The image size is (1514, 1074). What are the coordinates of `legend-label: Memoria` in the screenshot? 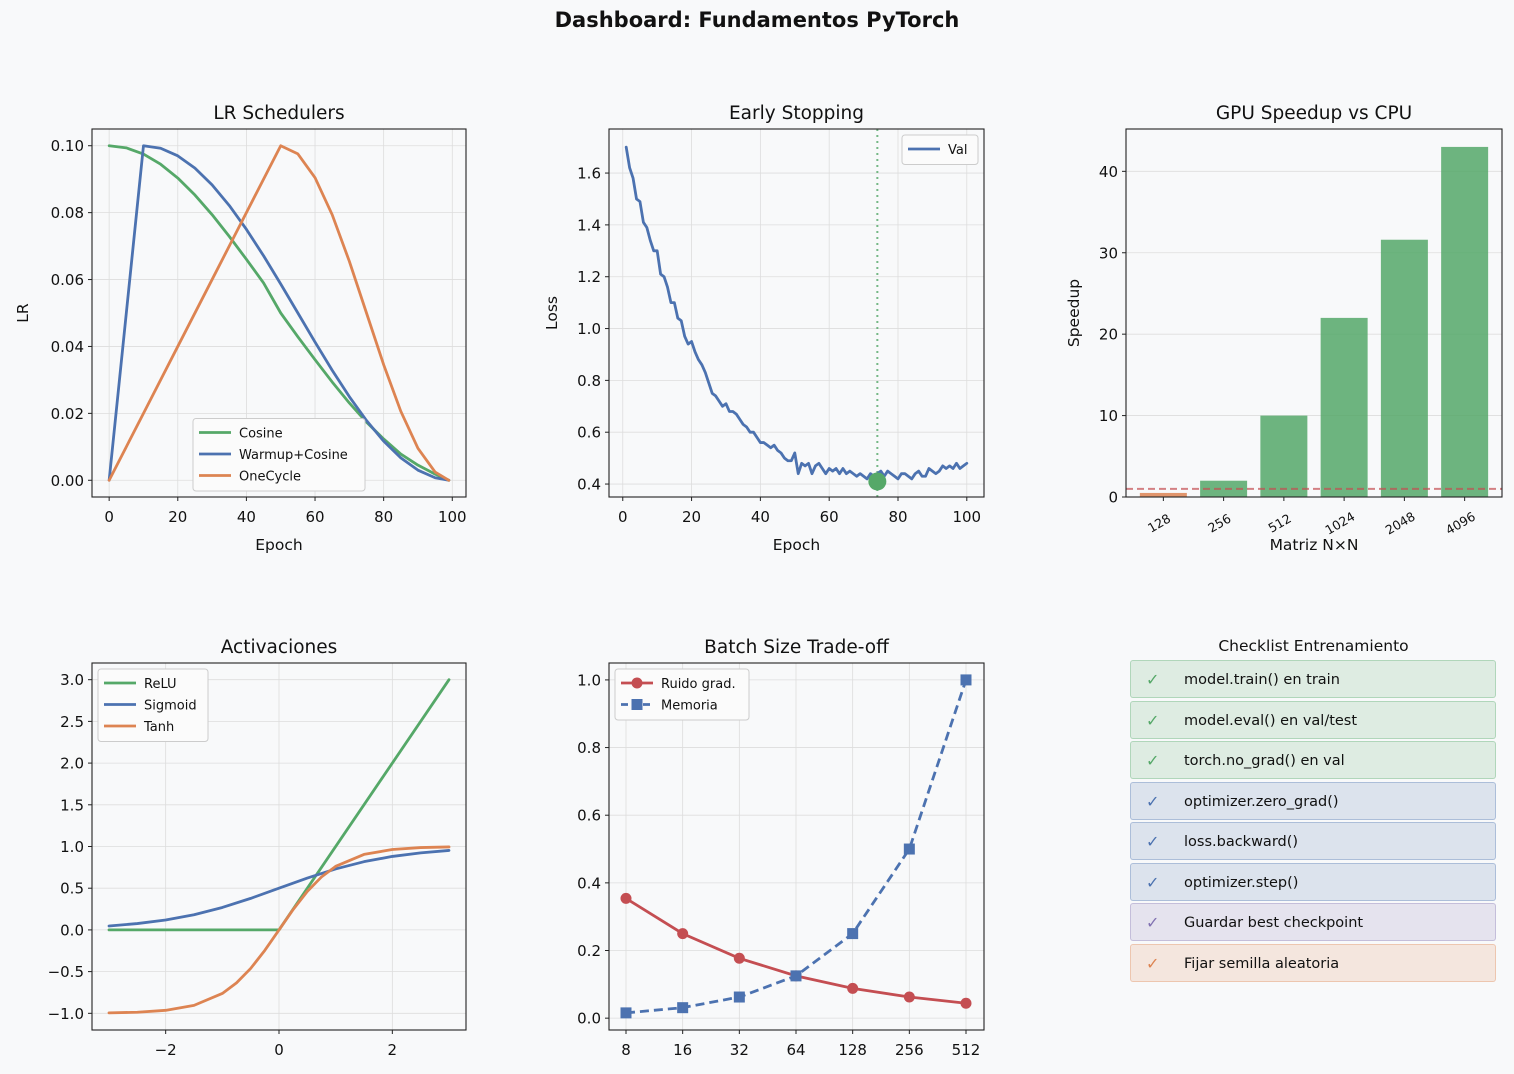 It's located at (689, 706).